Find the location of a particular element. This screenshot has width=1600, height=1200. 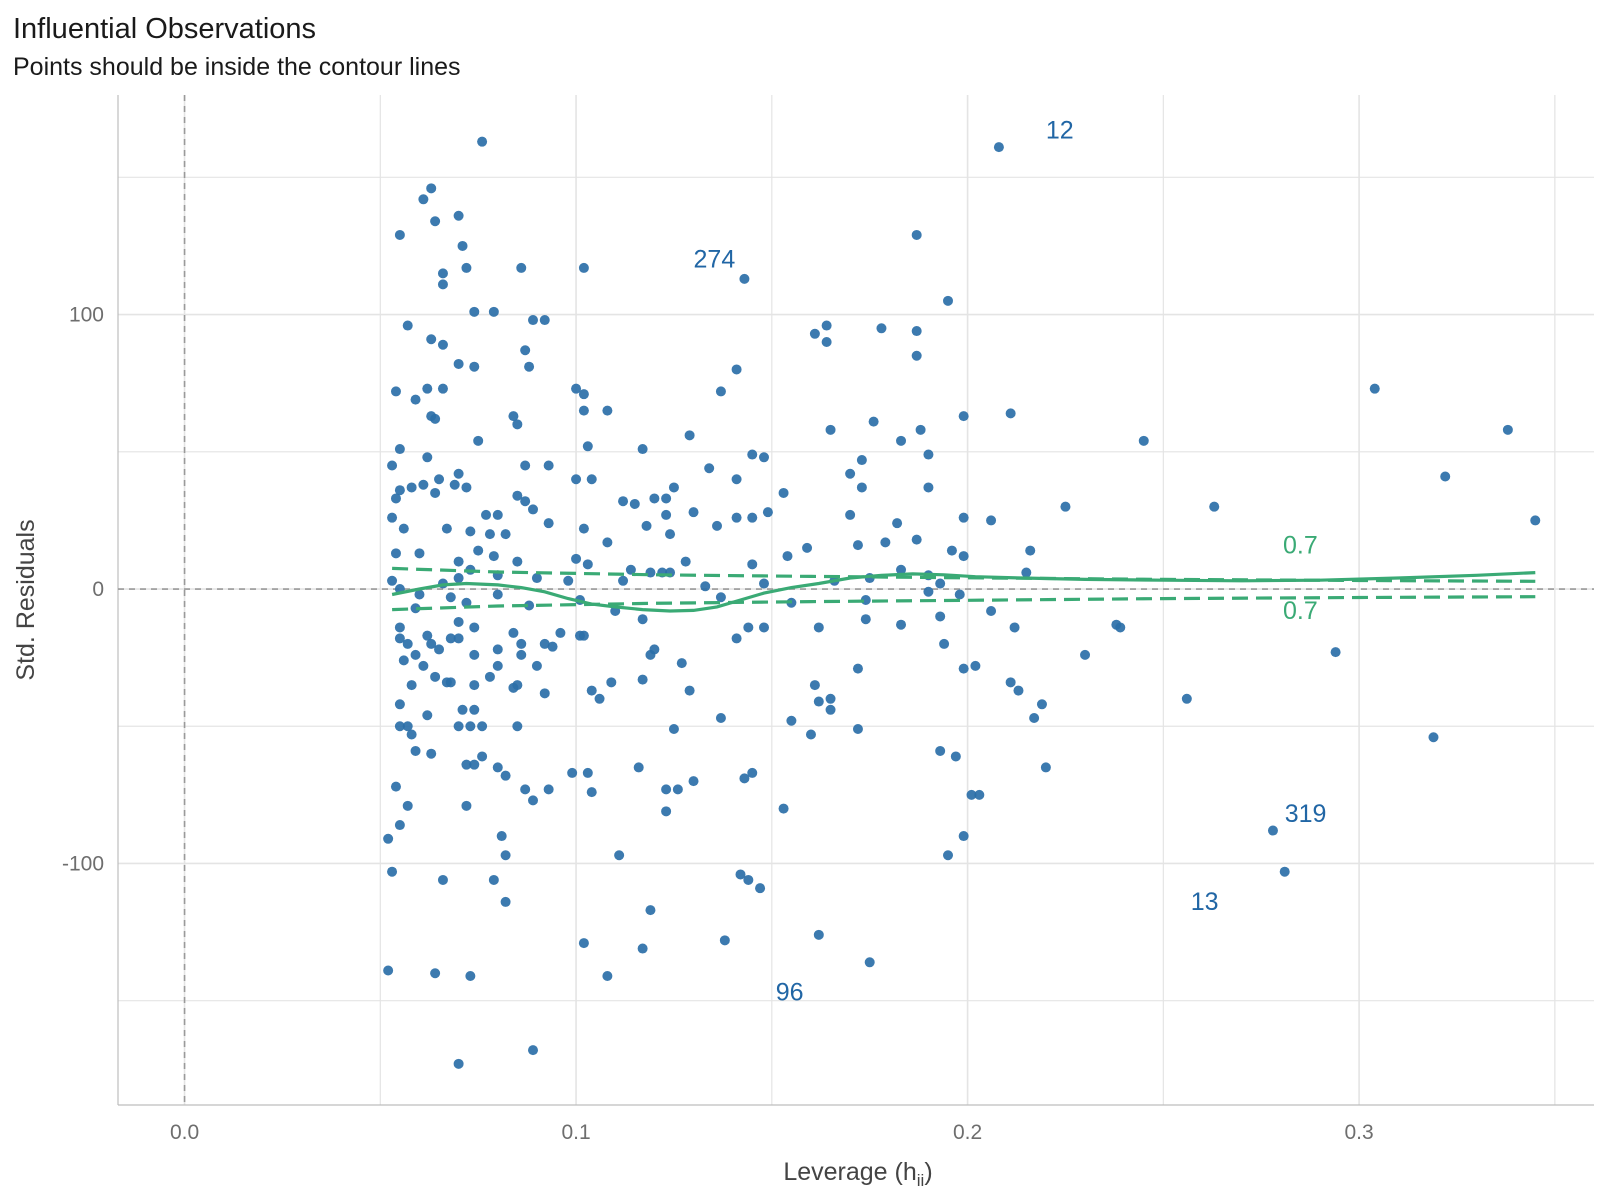

smooth-line is located at coordinates (963, 592).